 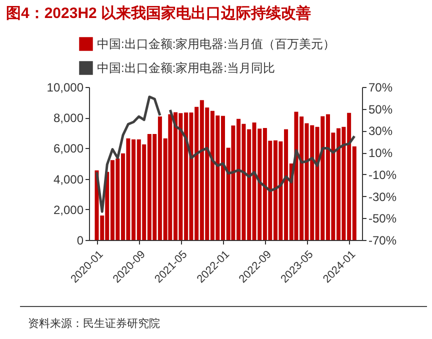 I want to click on y-tick-label: 8,000, so click(x=68, y=118).